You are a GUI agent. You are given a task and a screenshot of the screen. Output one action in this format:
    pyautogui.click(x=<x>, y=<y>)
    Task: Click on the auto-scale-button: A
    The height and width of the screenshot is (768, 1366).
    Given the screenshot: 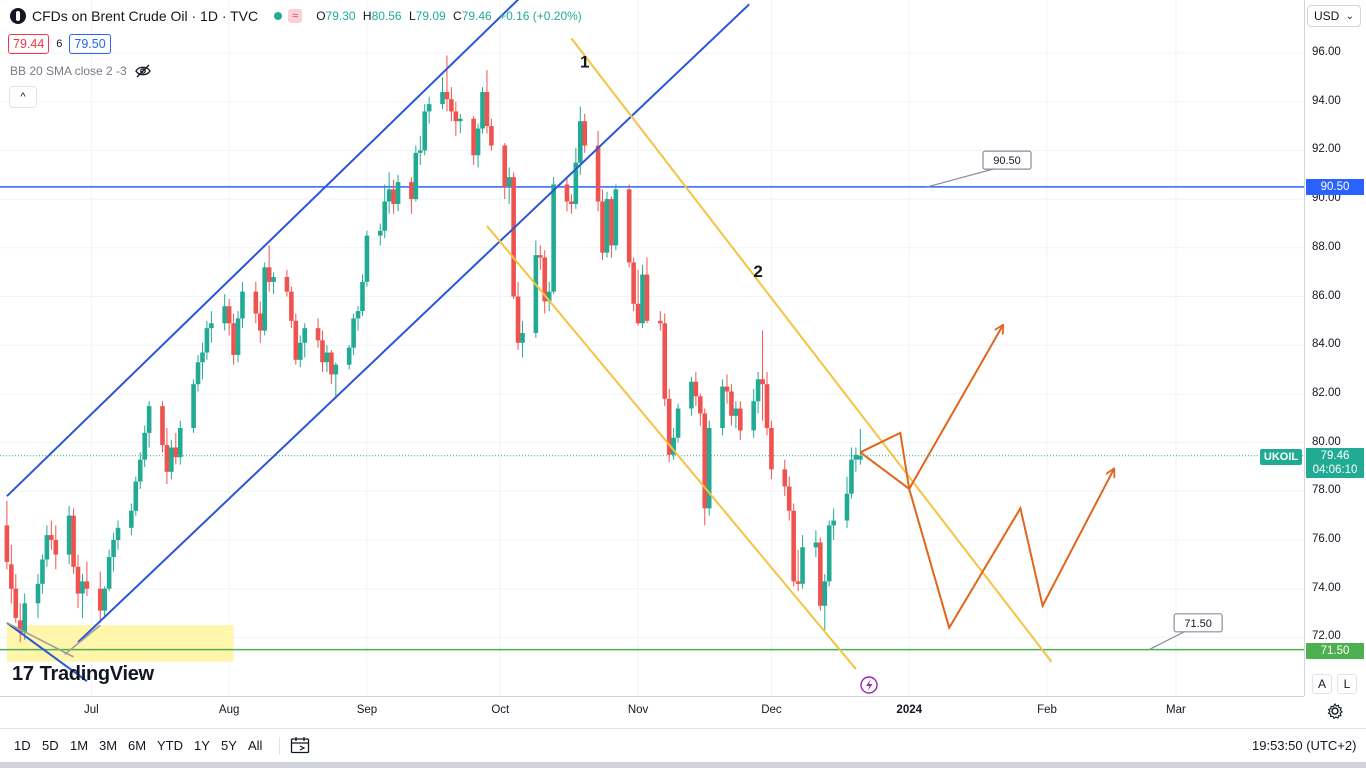 What is the action you would take?
    pyautogui.click(x=1322, y=684)
    